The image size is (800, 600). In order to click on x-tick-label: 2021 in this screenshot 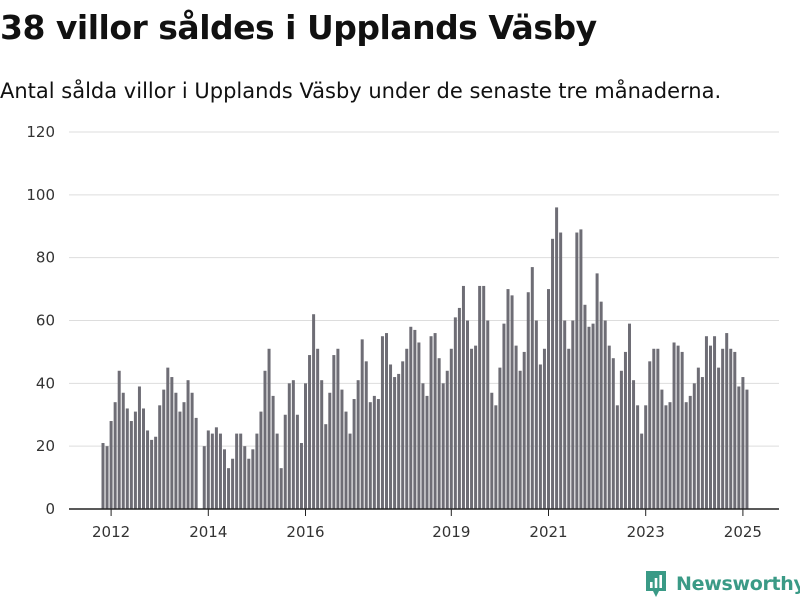, I will do `click(548, 532)`.